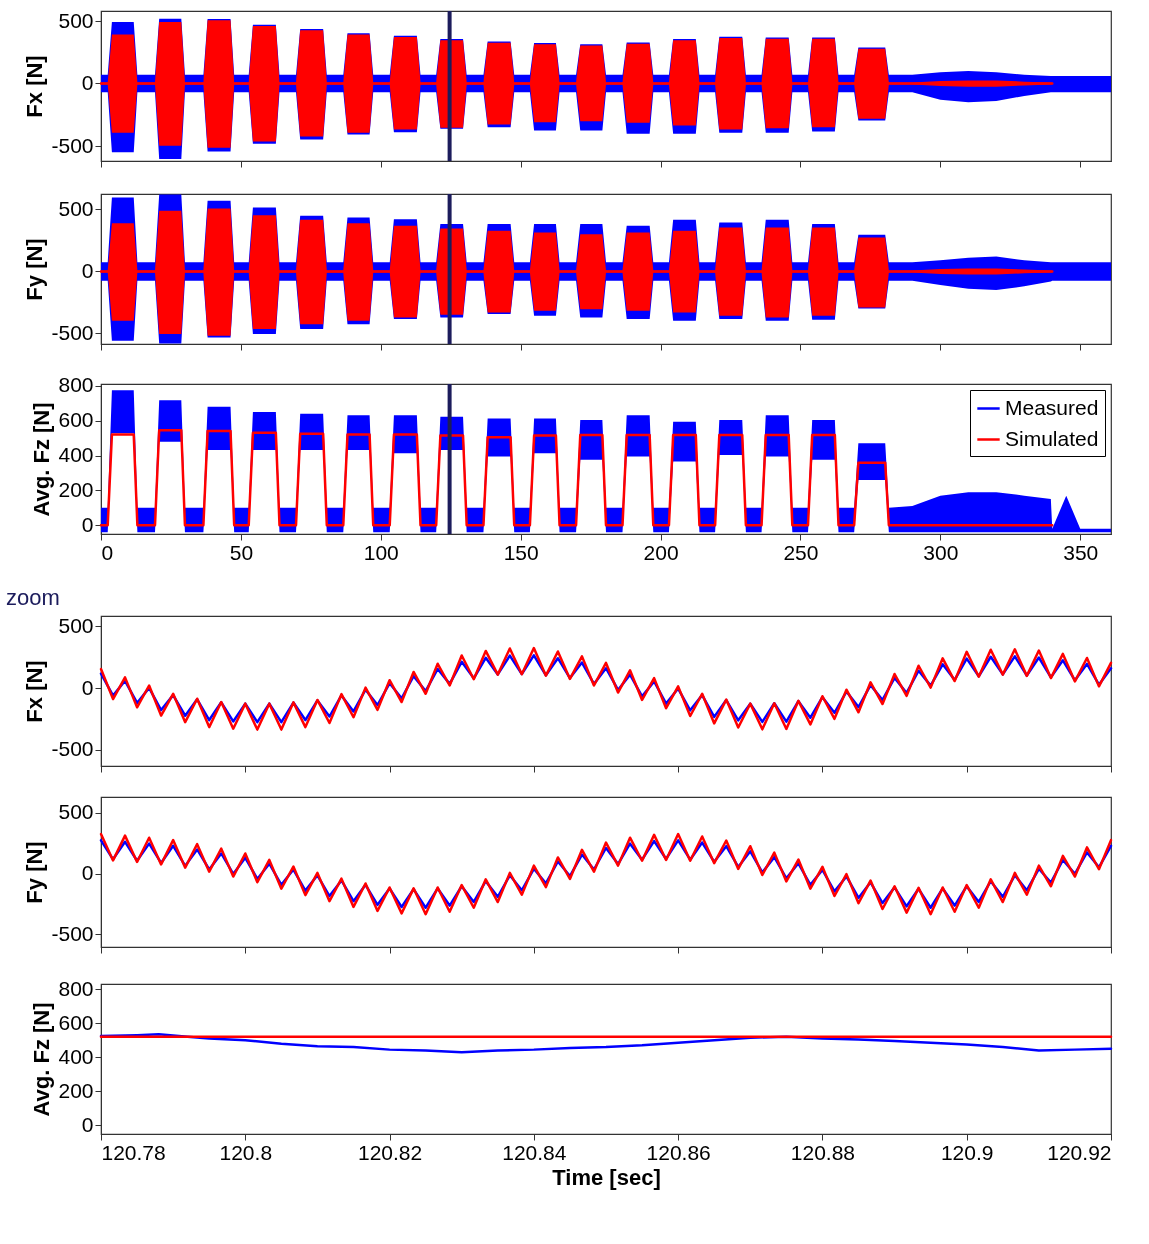 The width and height of the screenshot is (1149, 1244). I want to click on x-tick-label: 100, so click(381, 552).